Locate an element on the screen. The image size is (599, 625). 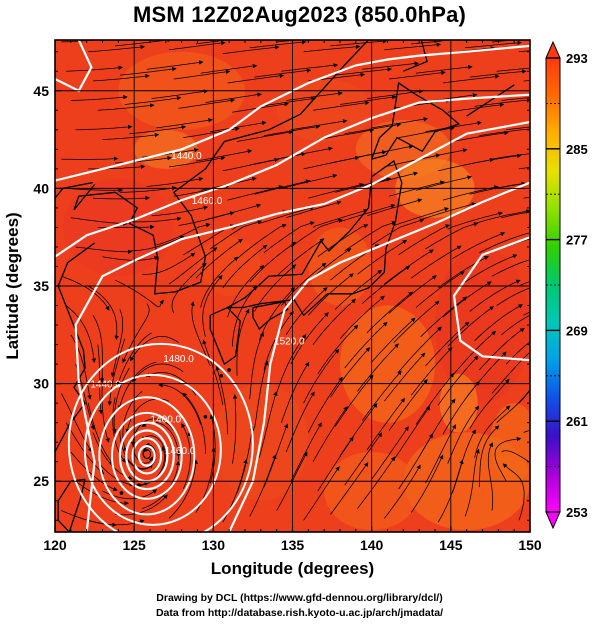
y-tick-label: 25 is located at coordinates (41, 481).